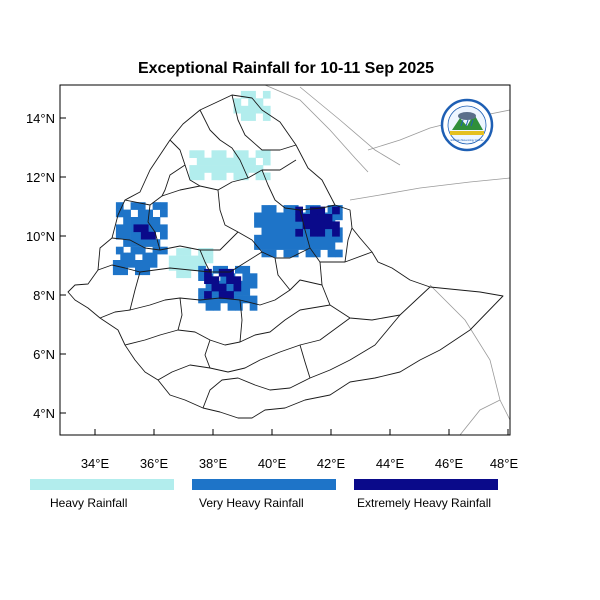  Describe the element at coordinates (467, 125) in the screenshot. I see `agency-logo-icon: Ethiopian Meteorology Institute` at that location.